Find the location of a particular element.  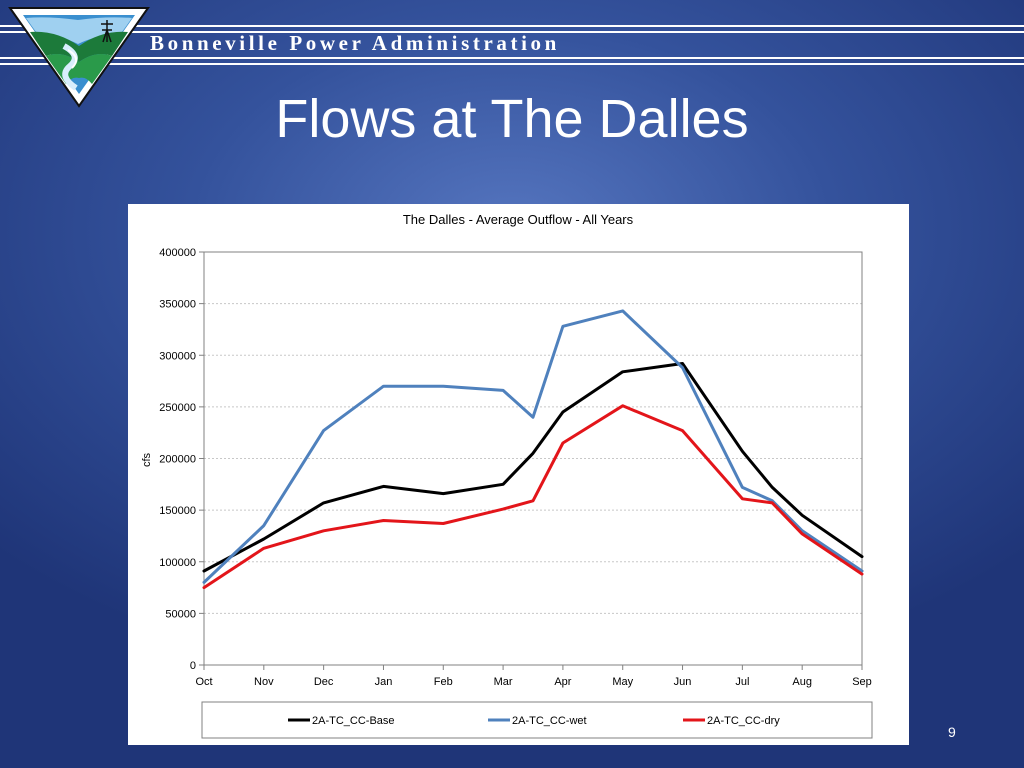

header-rule-top is located at coordinates (512, 26).